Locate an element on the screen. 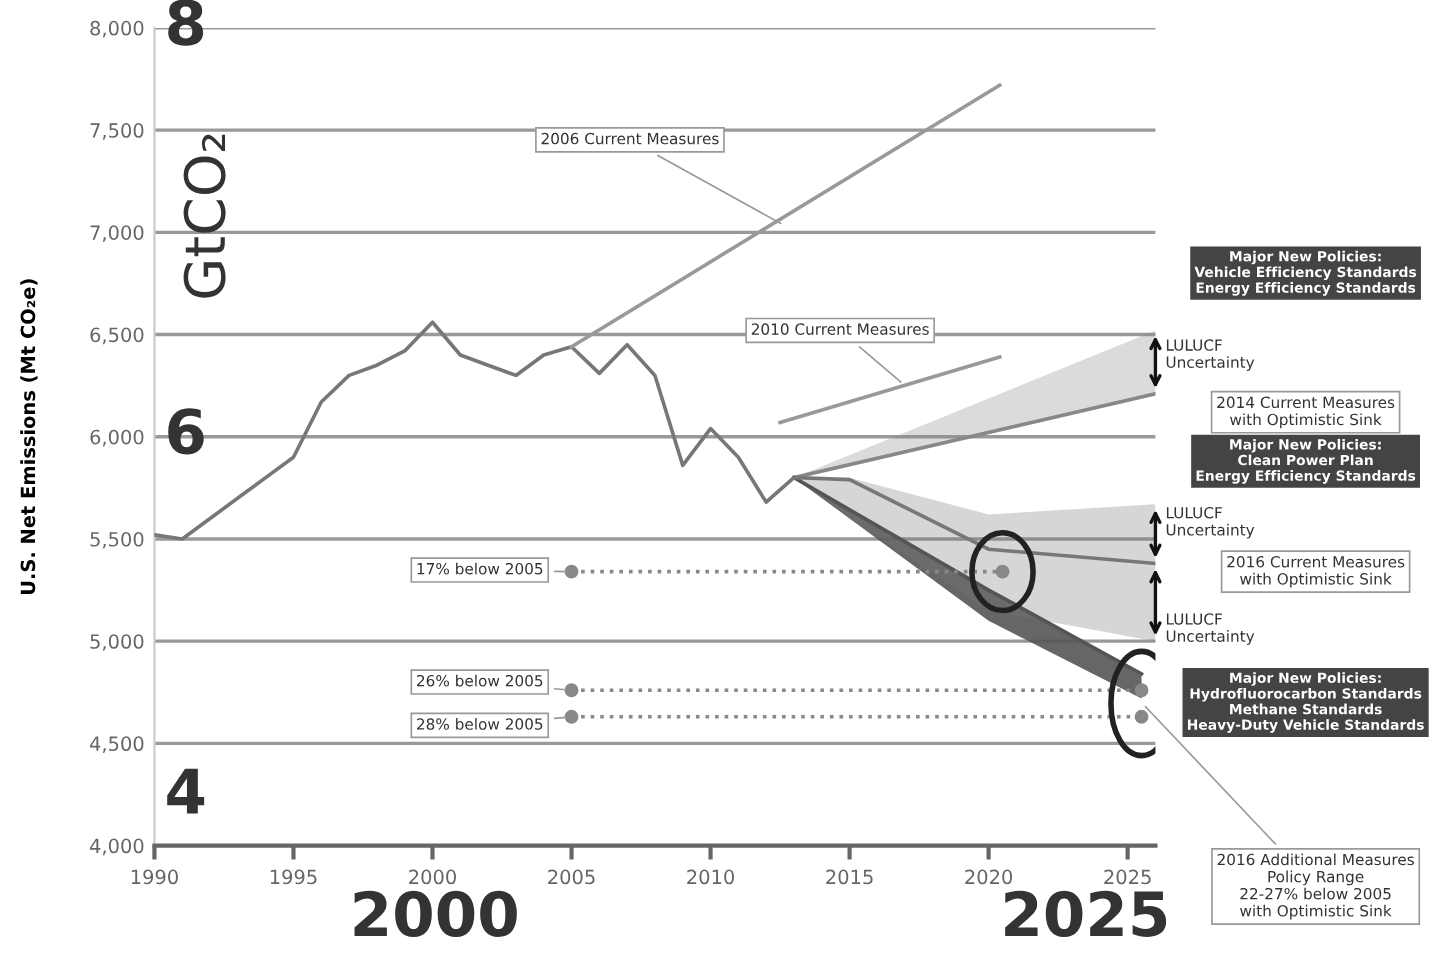  annotation: 8 is located at coordinates (186, 23).